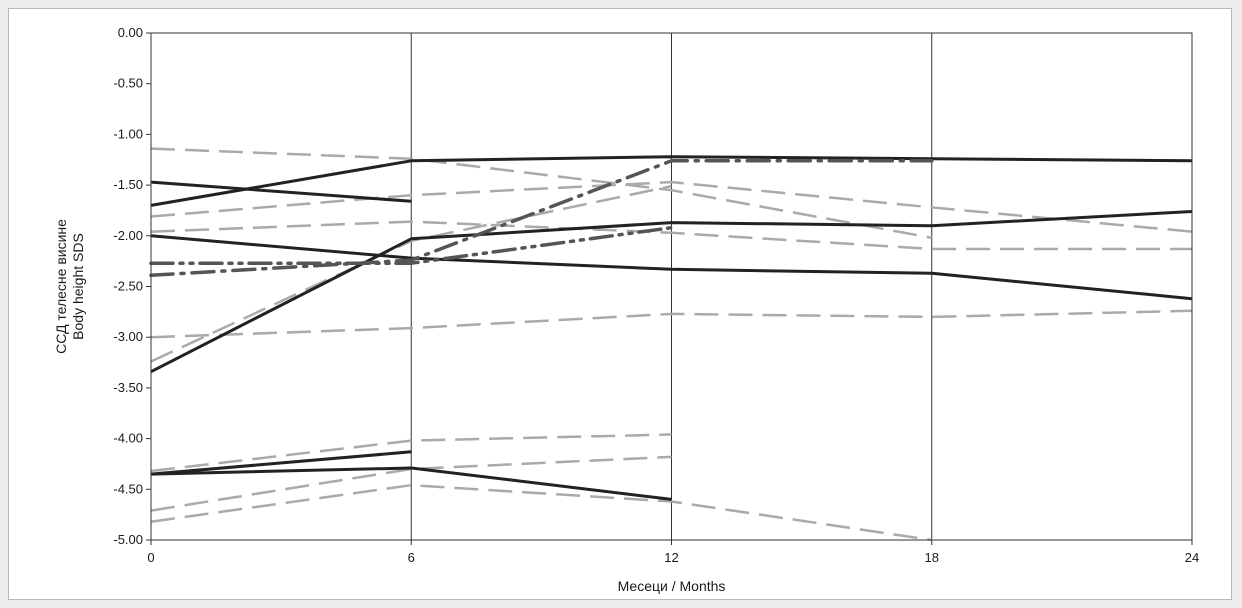  I want to click on y-tick-label: -4.00, so click(128, 438).